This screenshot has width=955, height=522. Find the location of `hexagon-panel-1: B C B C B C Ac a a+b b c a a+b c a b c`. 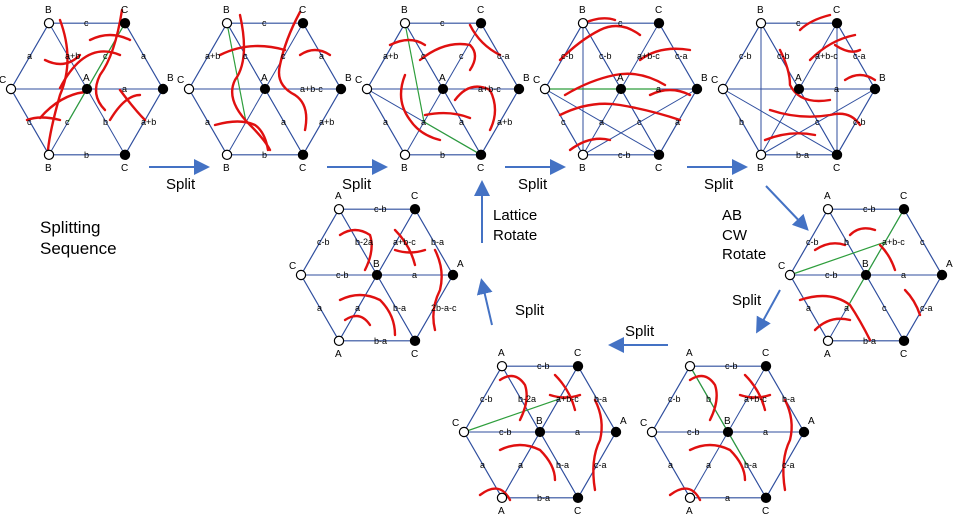

hexagon-panel-1: B C B C B C Ac a a+b b c a a+b c a b c is located at coordinates (87, 89).